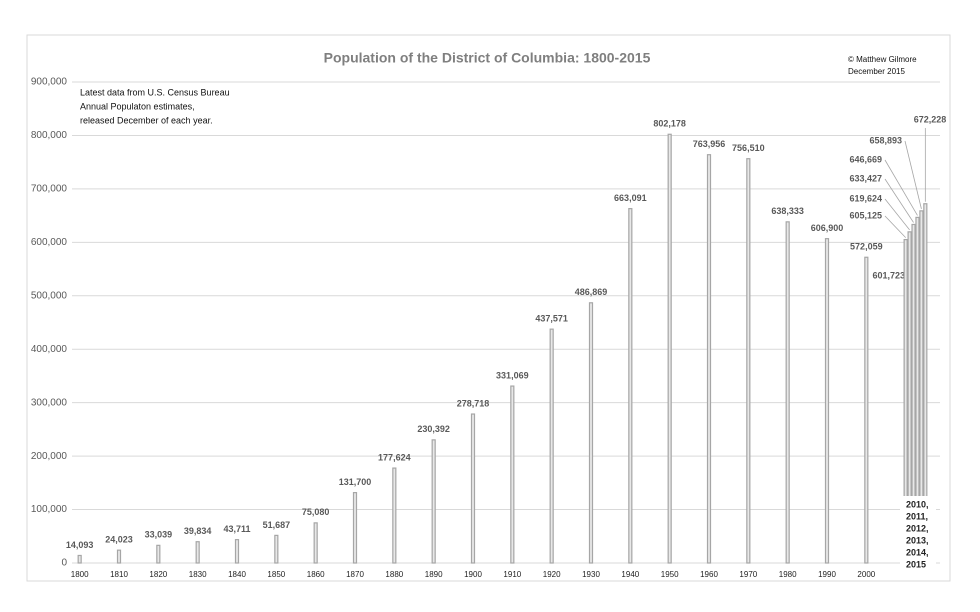 This screenshot has height=612, width=980. I want to click on credit: December 2015, so click(876, 71).